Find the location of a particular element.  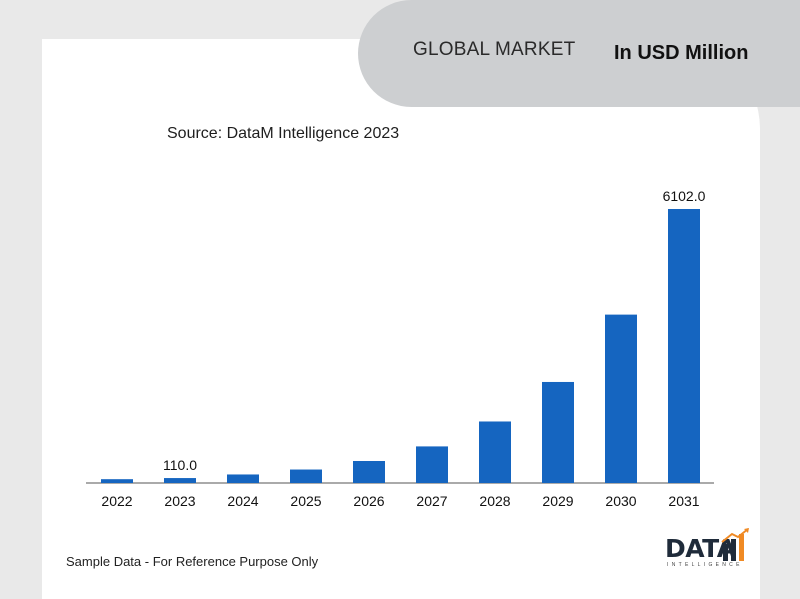

bar-2029 is located at coordinates (558, 432).